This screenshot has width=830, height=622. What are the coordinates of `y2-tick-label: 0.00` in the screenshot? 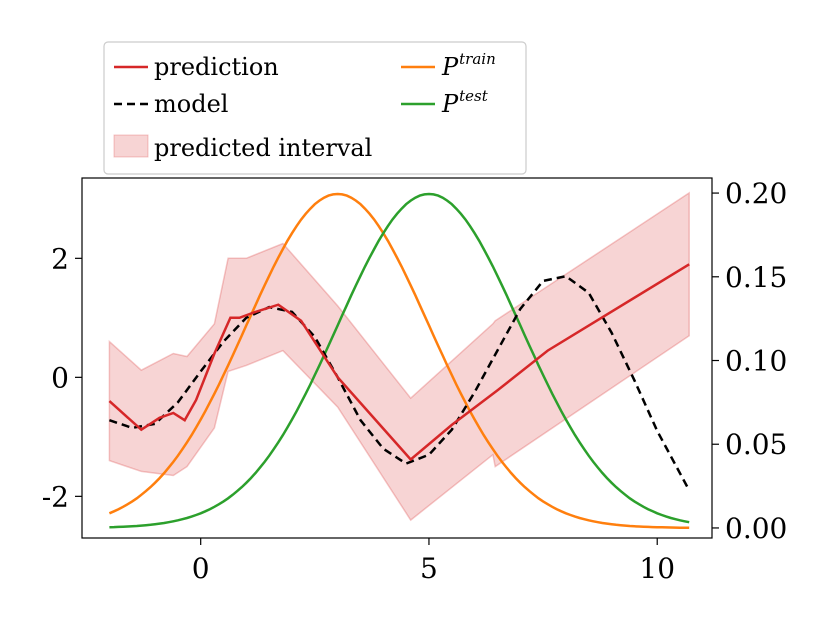 It's located at (756, 528).